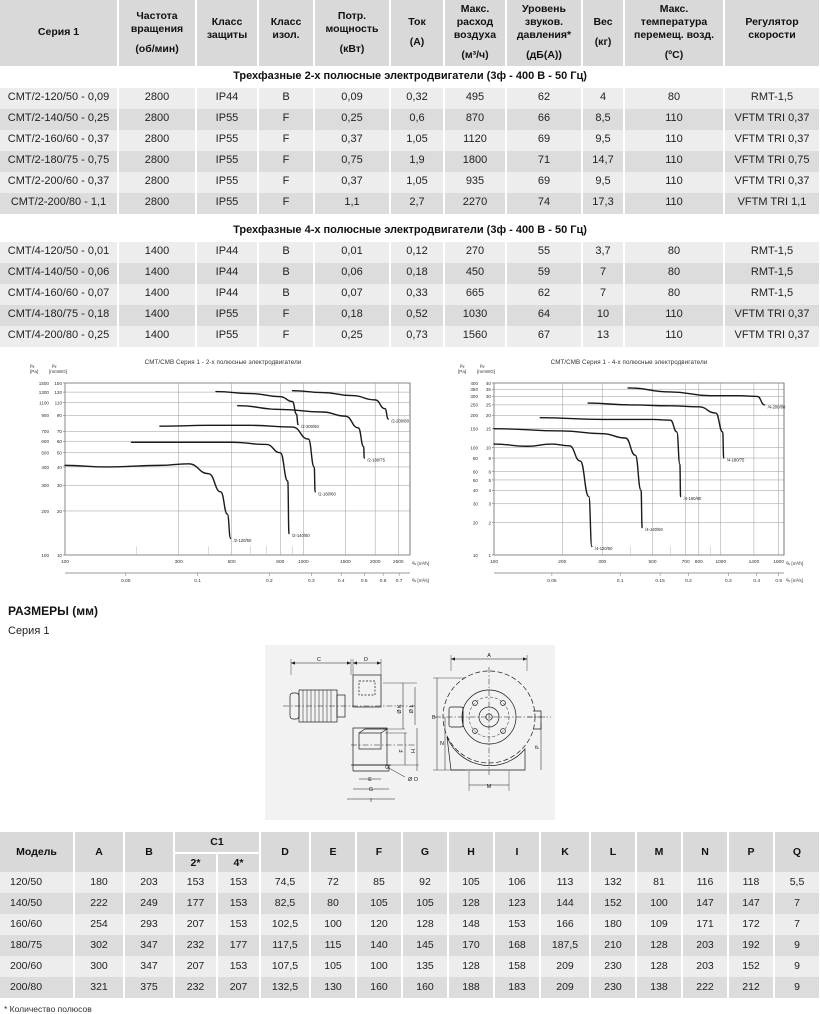 This screenshot has height=1014, width=820. Describe the element at coordinates (772, 252) in the screenshot. I see `spec-cell: RMT-1,5` at that location.